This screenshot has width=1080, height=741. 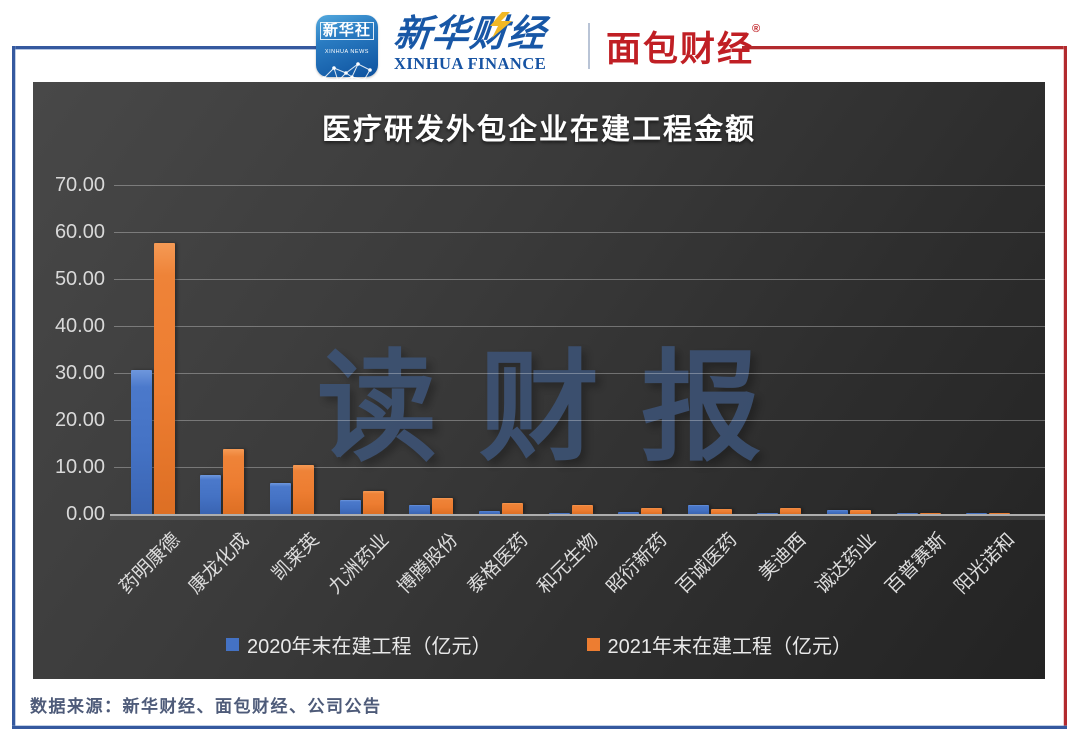 I want to click on xinhua-finance-logo: 新华财经 XINHUA FINANCE, so click(x=481, y=45).